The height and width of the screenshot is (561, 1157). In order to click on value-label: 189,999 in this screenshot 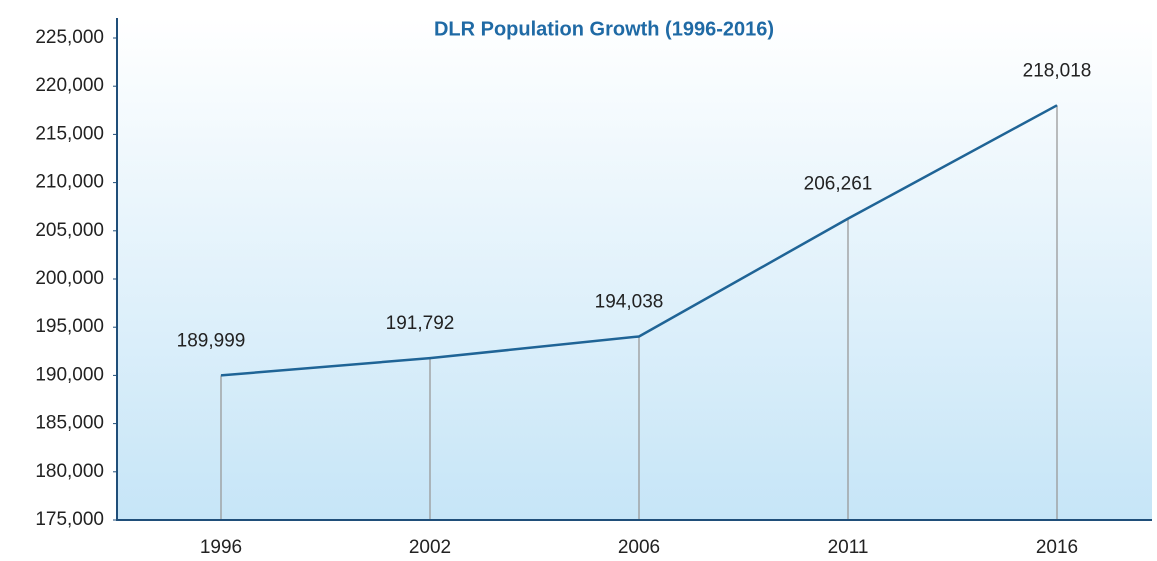, I will do `click(211, 340)`.